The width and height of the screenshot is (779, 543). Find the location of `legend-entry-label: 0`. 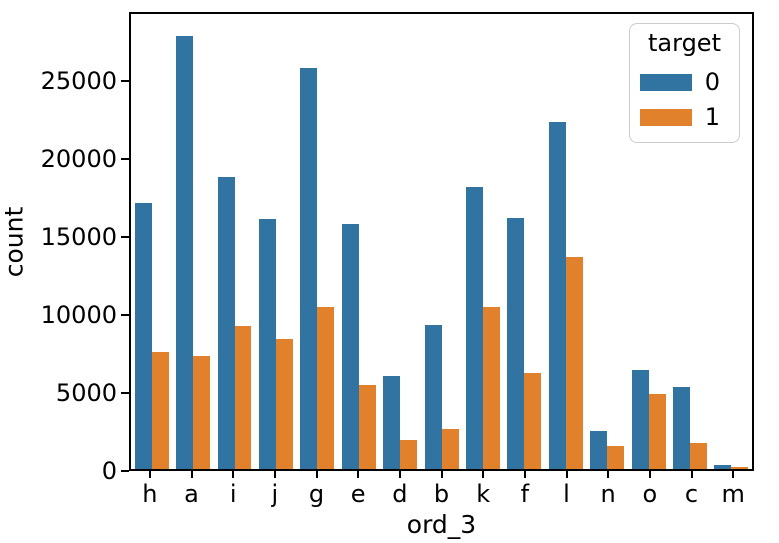

legend-entry-label: 0 is located at coordinates (712, 82).